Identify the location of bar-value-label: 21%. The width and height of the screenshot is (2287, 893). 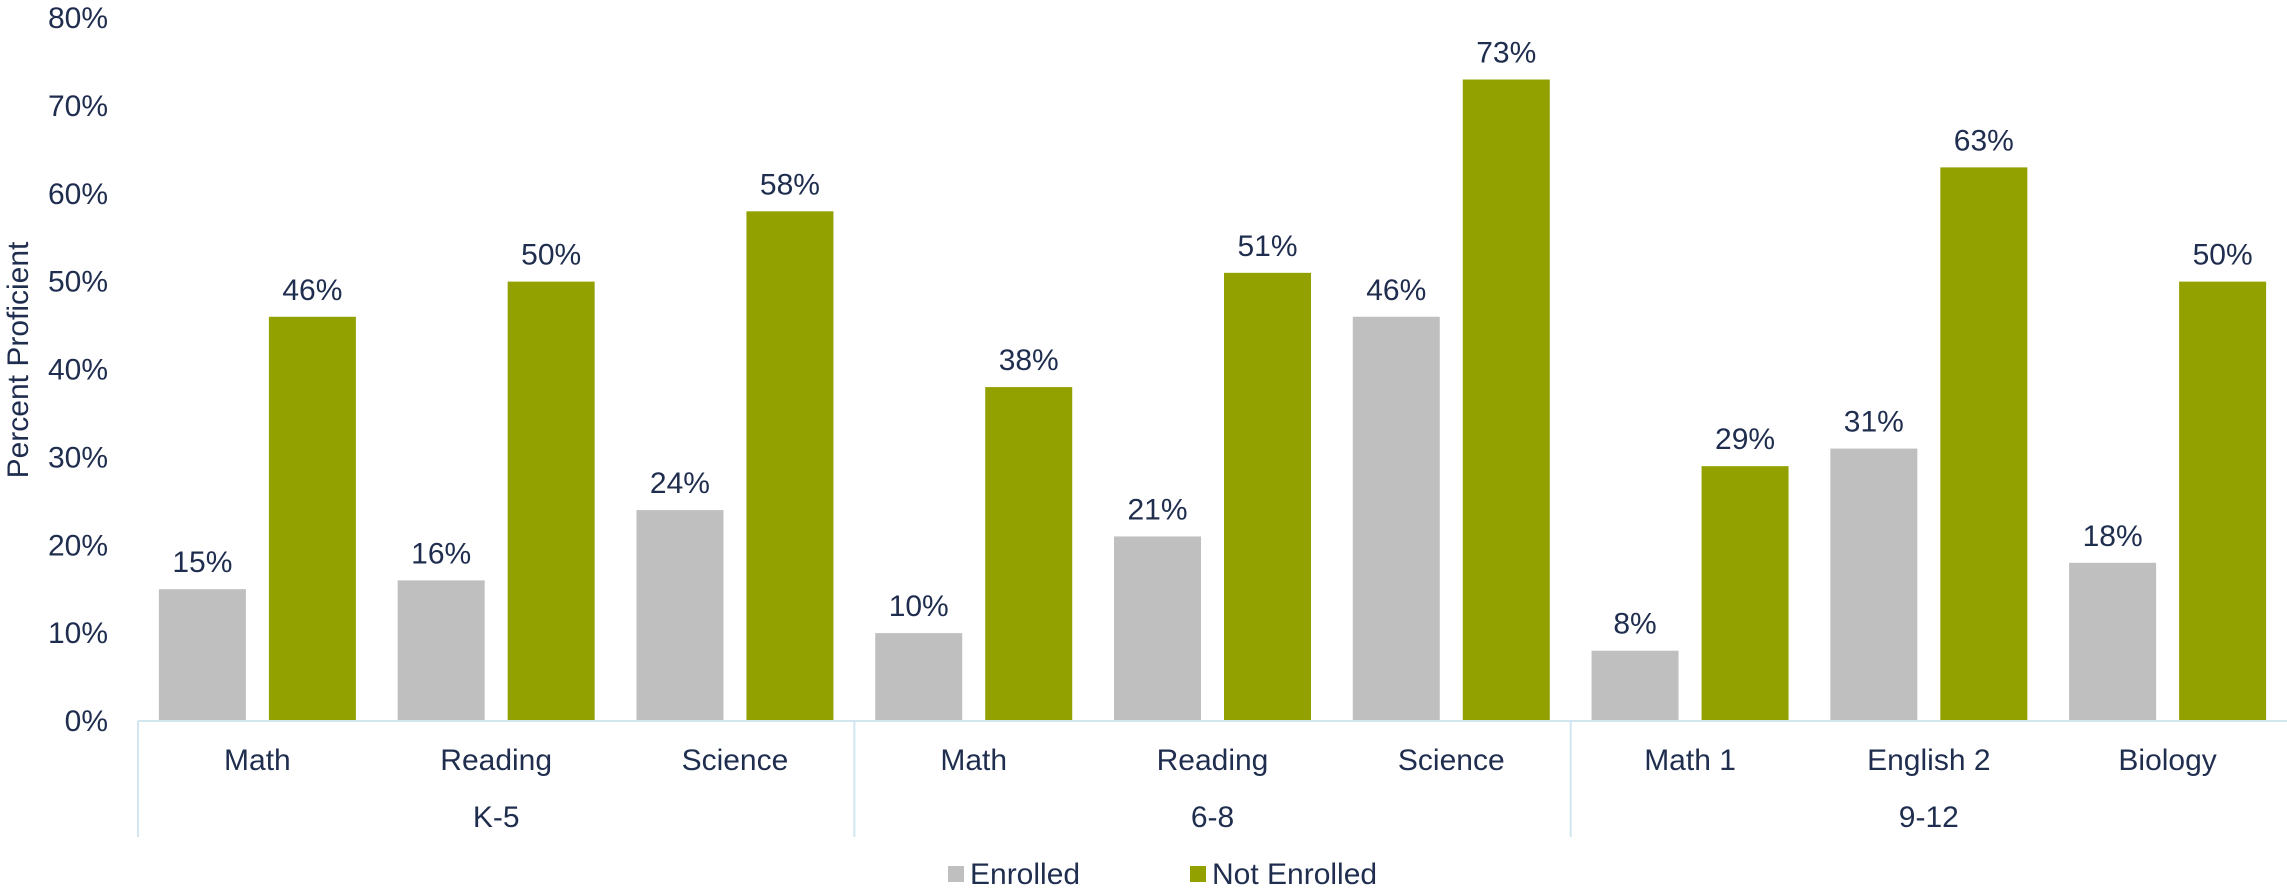
(1157, 509).